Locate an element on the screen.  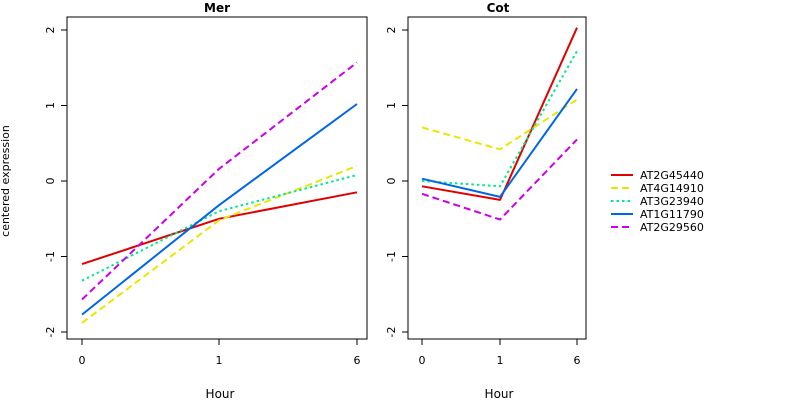
series-line-at1g11790 is located at coordinates (499, 143).